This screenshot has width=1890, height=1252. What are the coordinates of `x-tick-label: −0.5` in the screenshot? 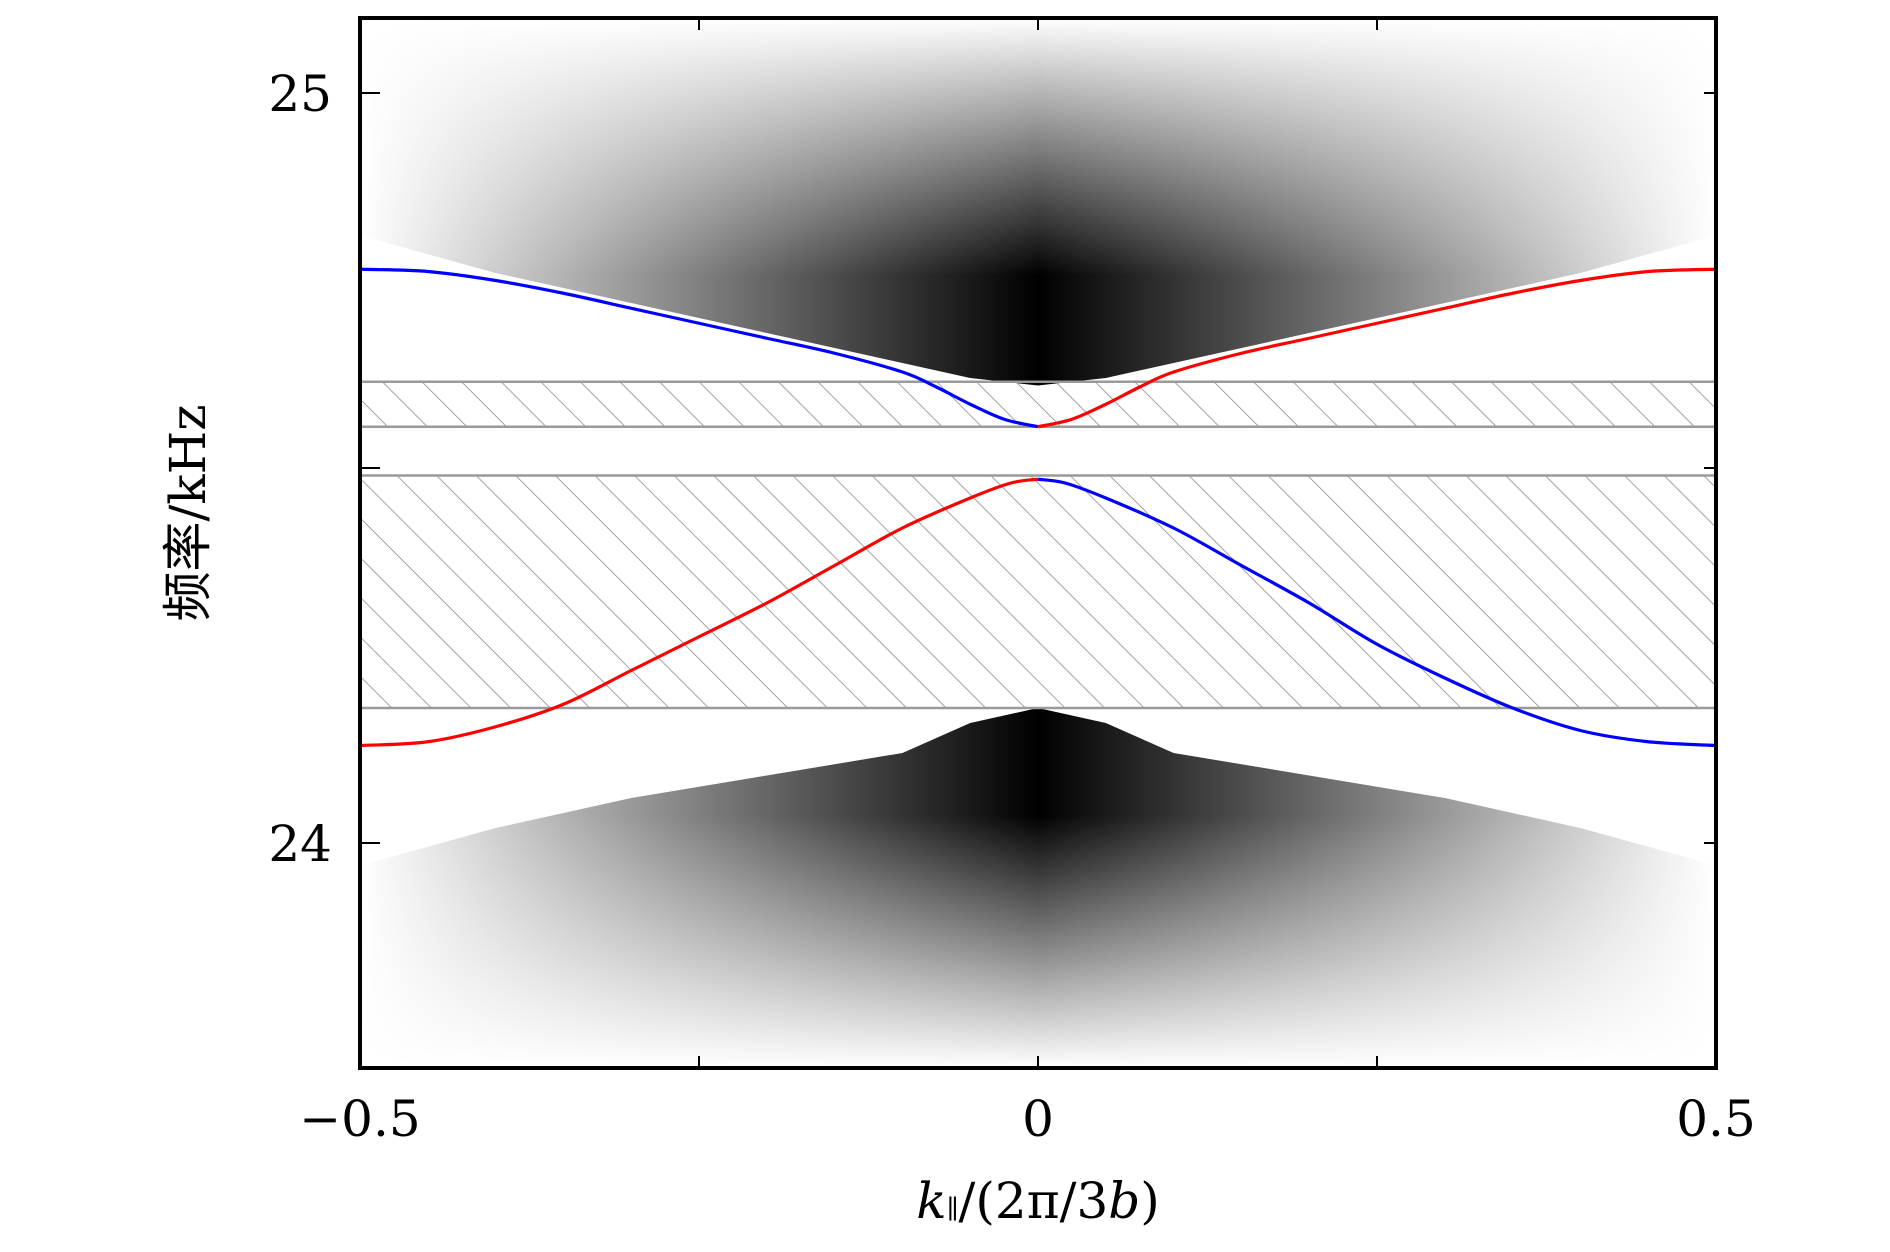 It's located at (359, 1119).